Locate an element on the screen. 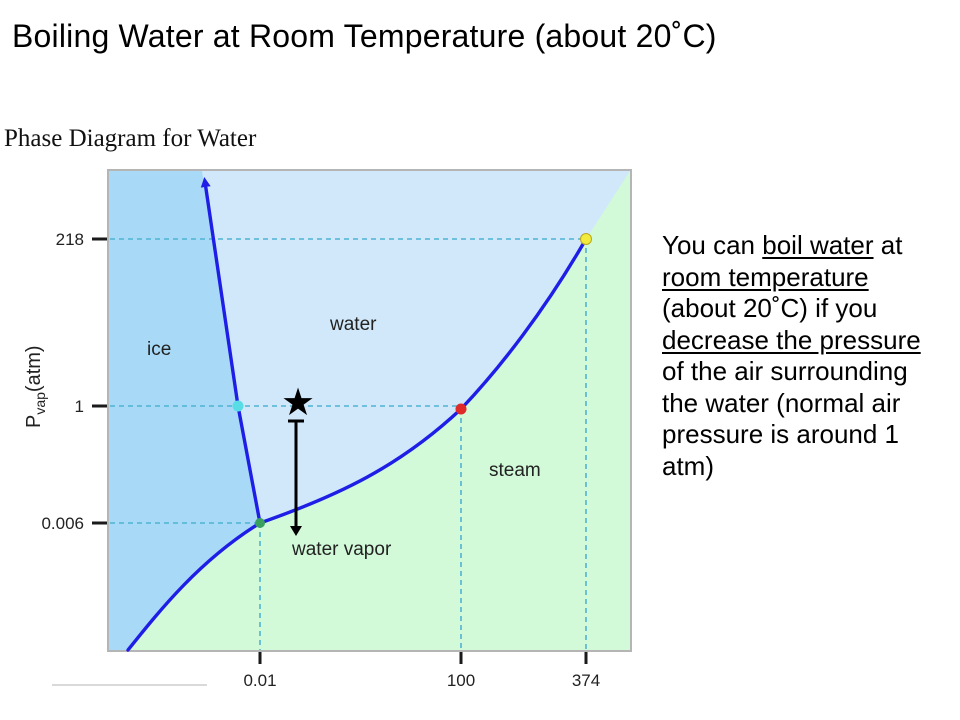  y-tick-label-0006: 0.006 is located at coordinates (62, 523).